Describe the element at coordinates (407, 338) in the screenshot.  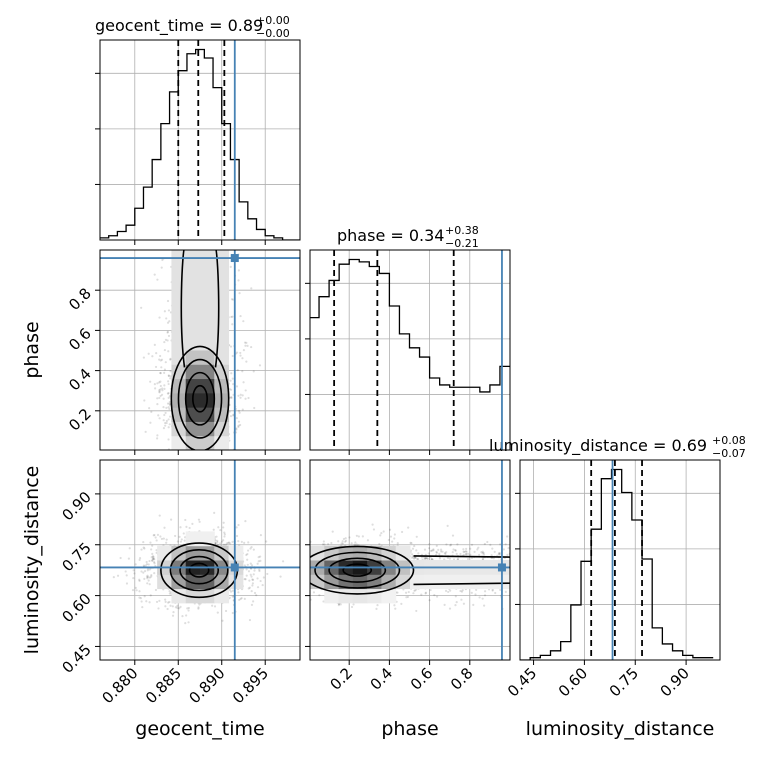
I see `hist-grid-phase` at that location.